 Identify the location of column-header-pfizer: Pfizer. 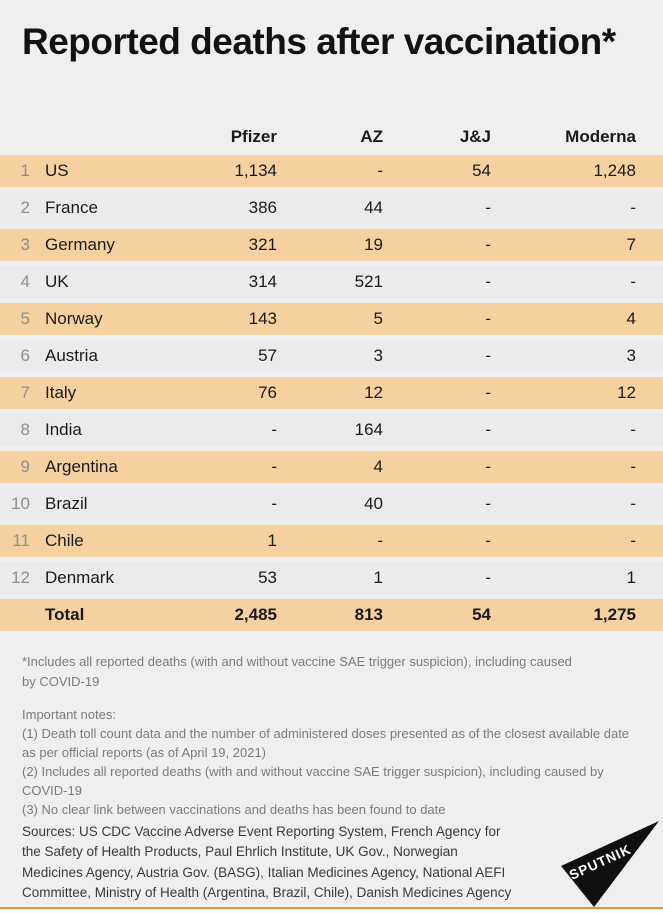
(253, 136).